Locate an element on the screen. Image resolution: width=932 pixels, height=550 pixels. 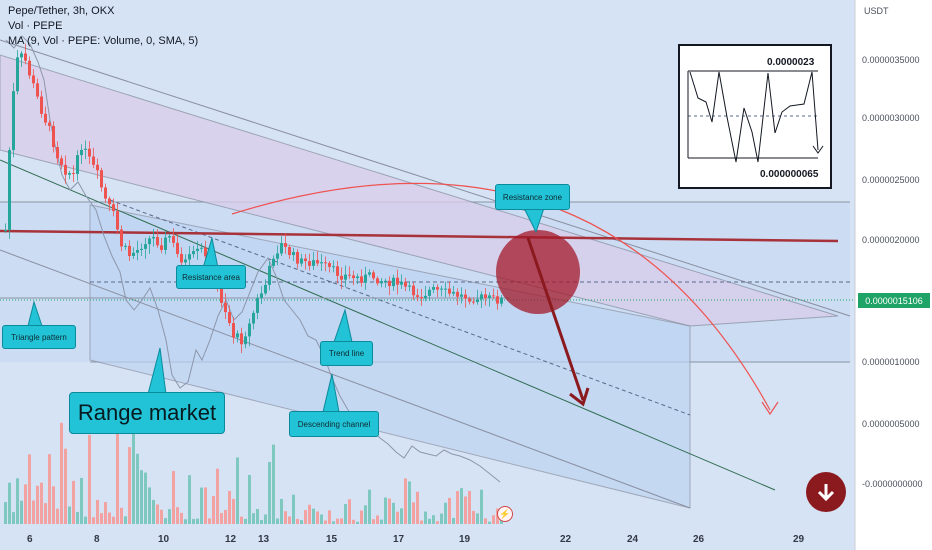
ma-label: MA (9, Vol · PEPE: Volume, 0, SMA, 5) is located at coordinates (103, 41).